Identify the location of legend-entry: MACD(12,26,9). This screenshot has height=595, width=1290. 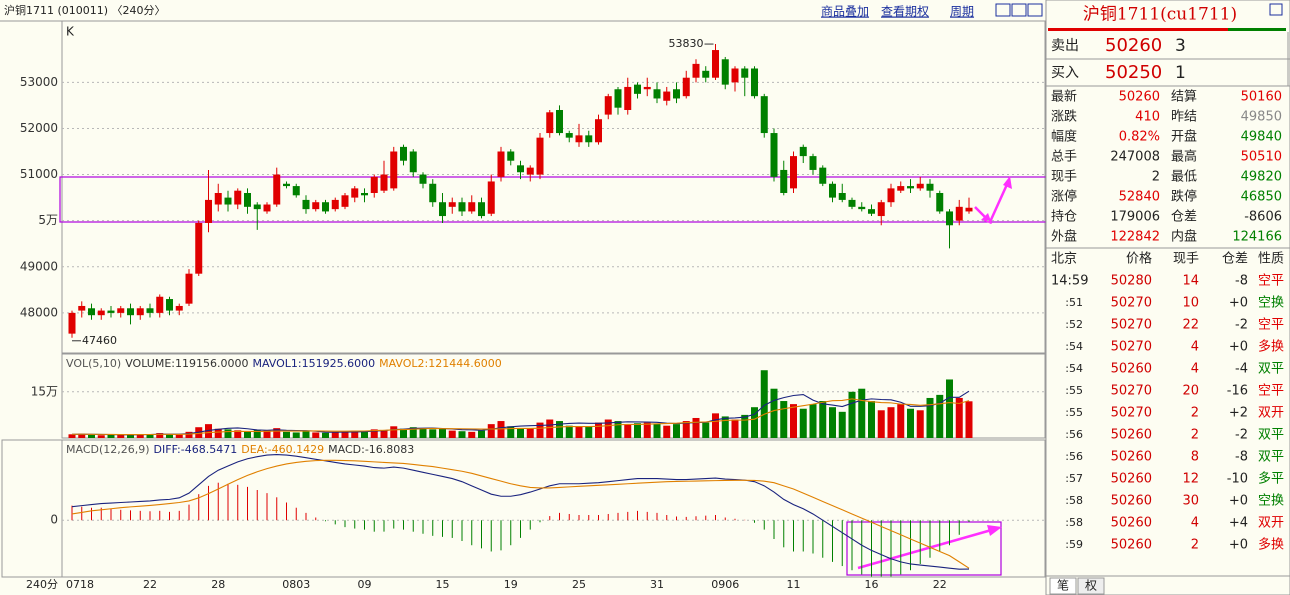
(108, 449).